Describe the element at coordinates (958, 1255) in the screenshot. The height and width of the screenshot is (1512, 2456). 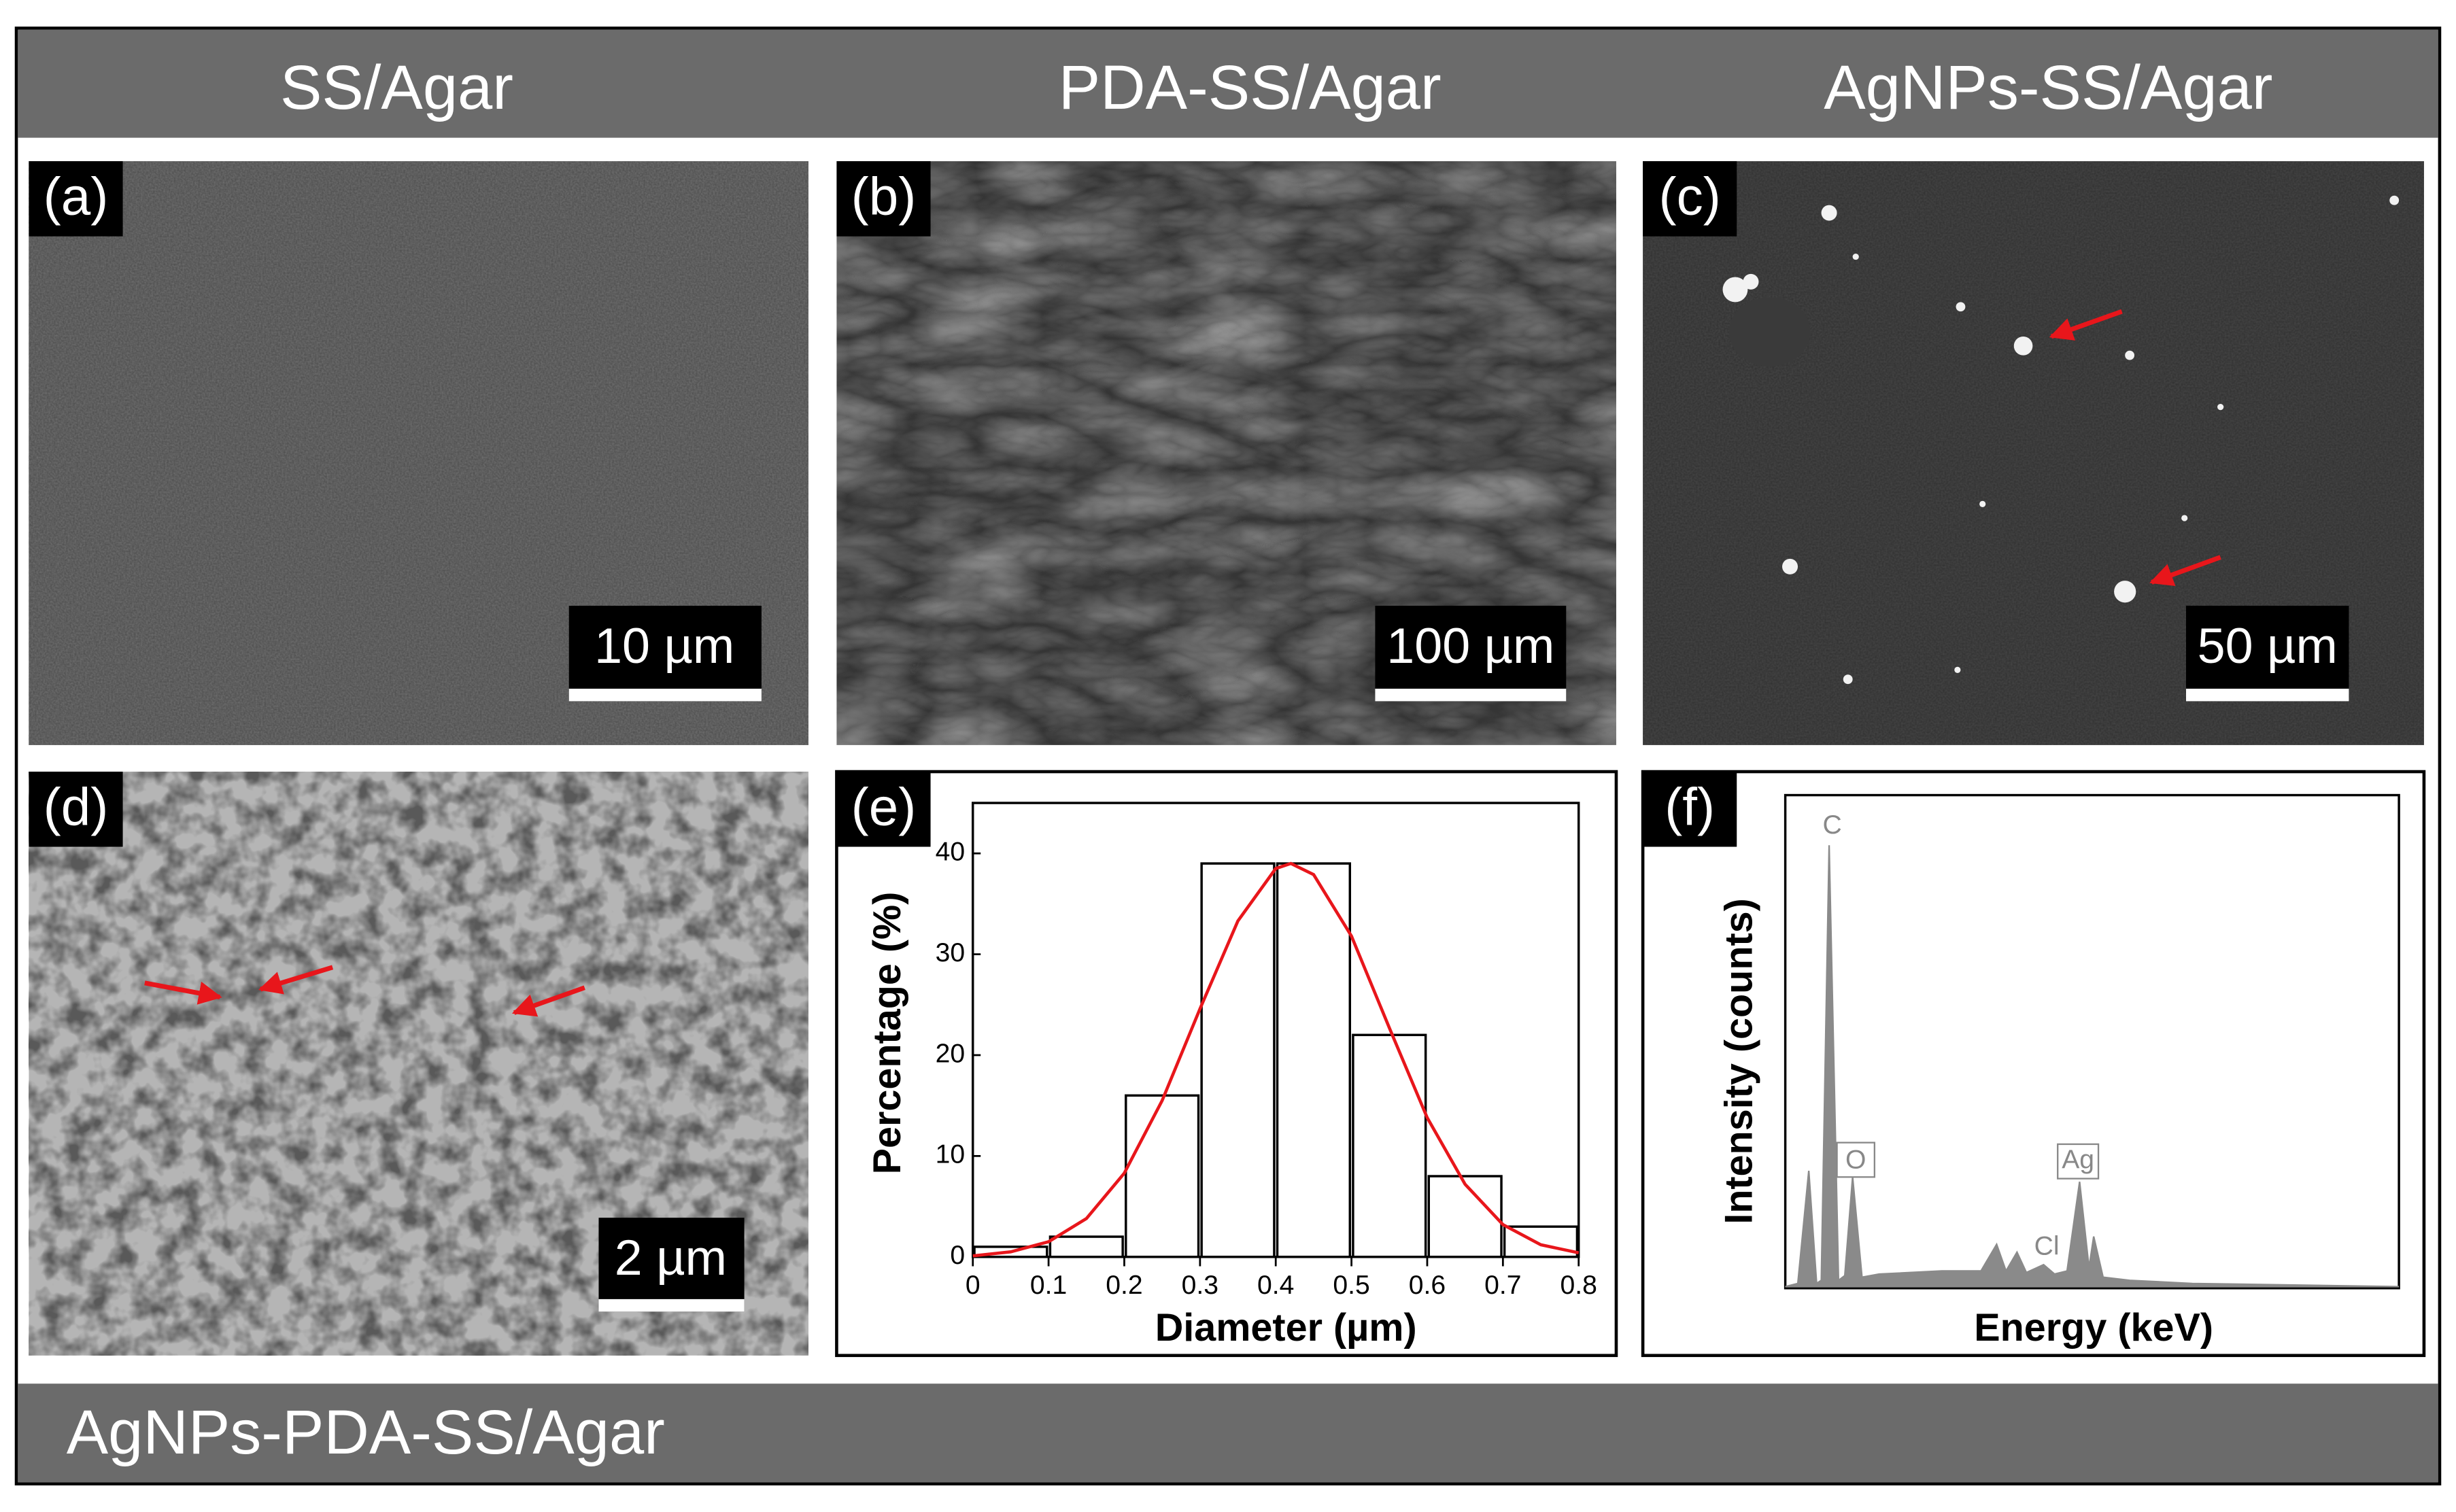
I see `y-tick-label: 0` at that location.